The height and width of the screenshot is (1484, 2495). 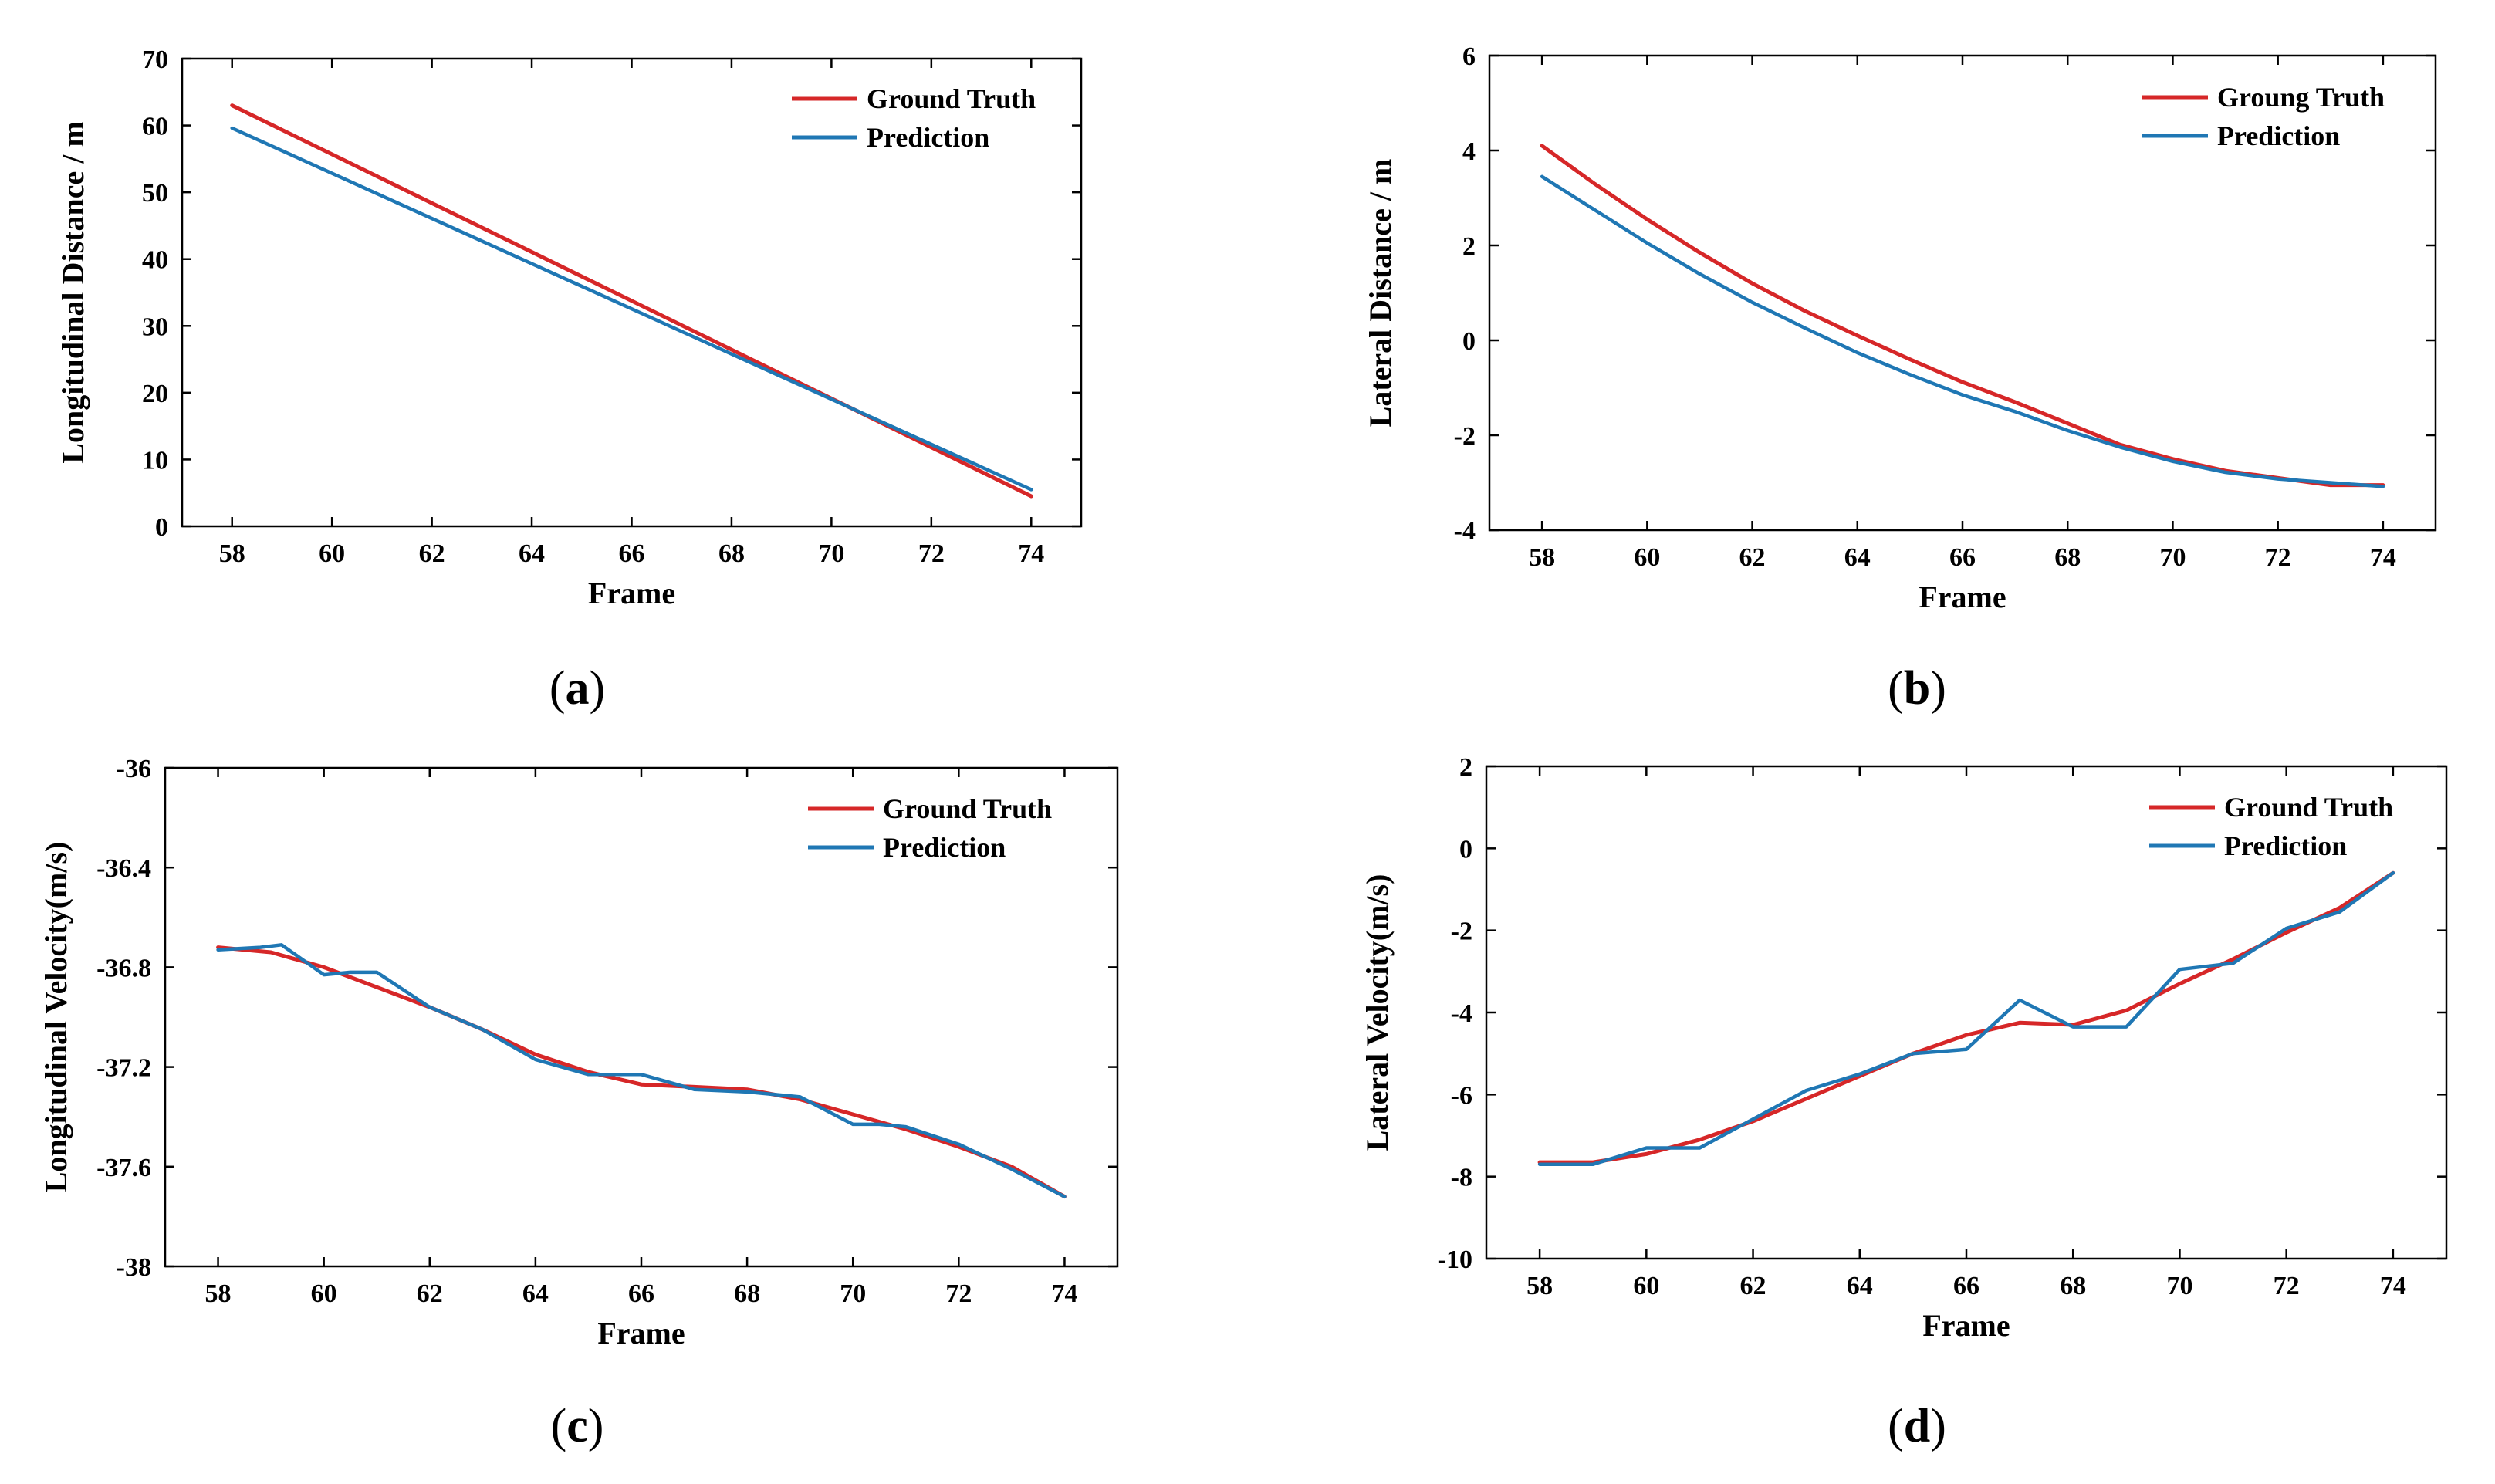 I want to click on y-tick-label: -37.2, so click(x=123, y=1068).